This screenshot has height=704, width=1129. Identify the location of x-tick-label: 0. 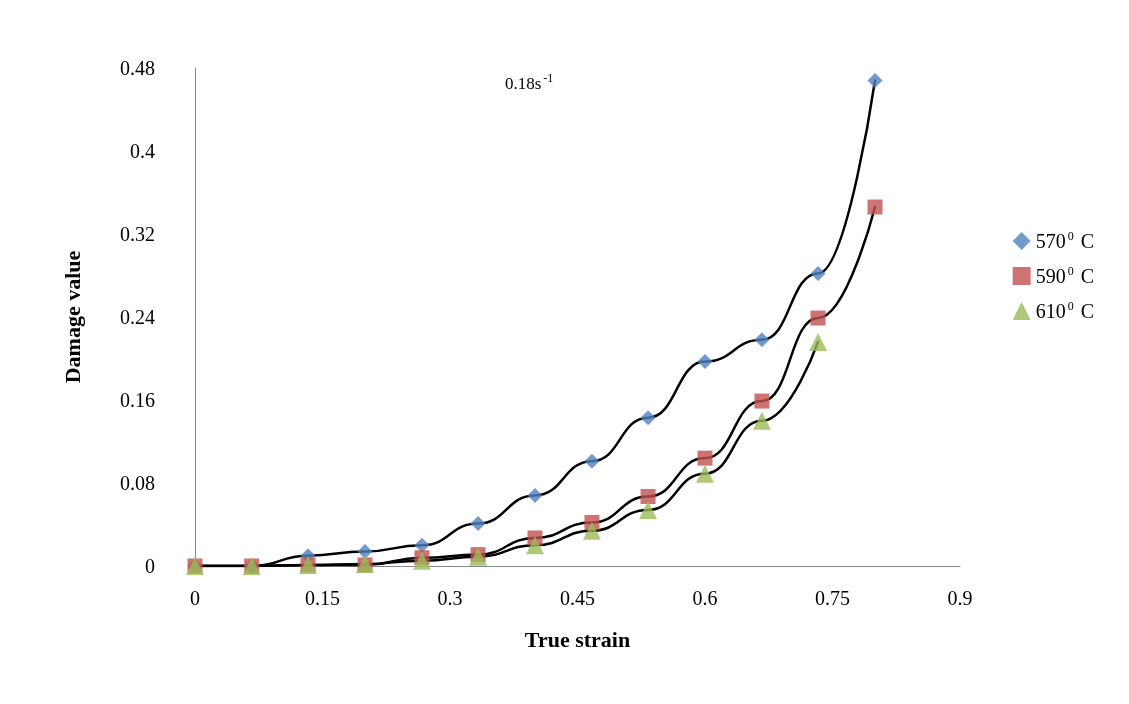
(195, 598).